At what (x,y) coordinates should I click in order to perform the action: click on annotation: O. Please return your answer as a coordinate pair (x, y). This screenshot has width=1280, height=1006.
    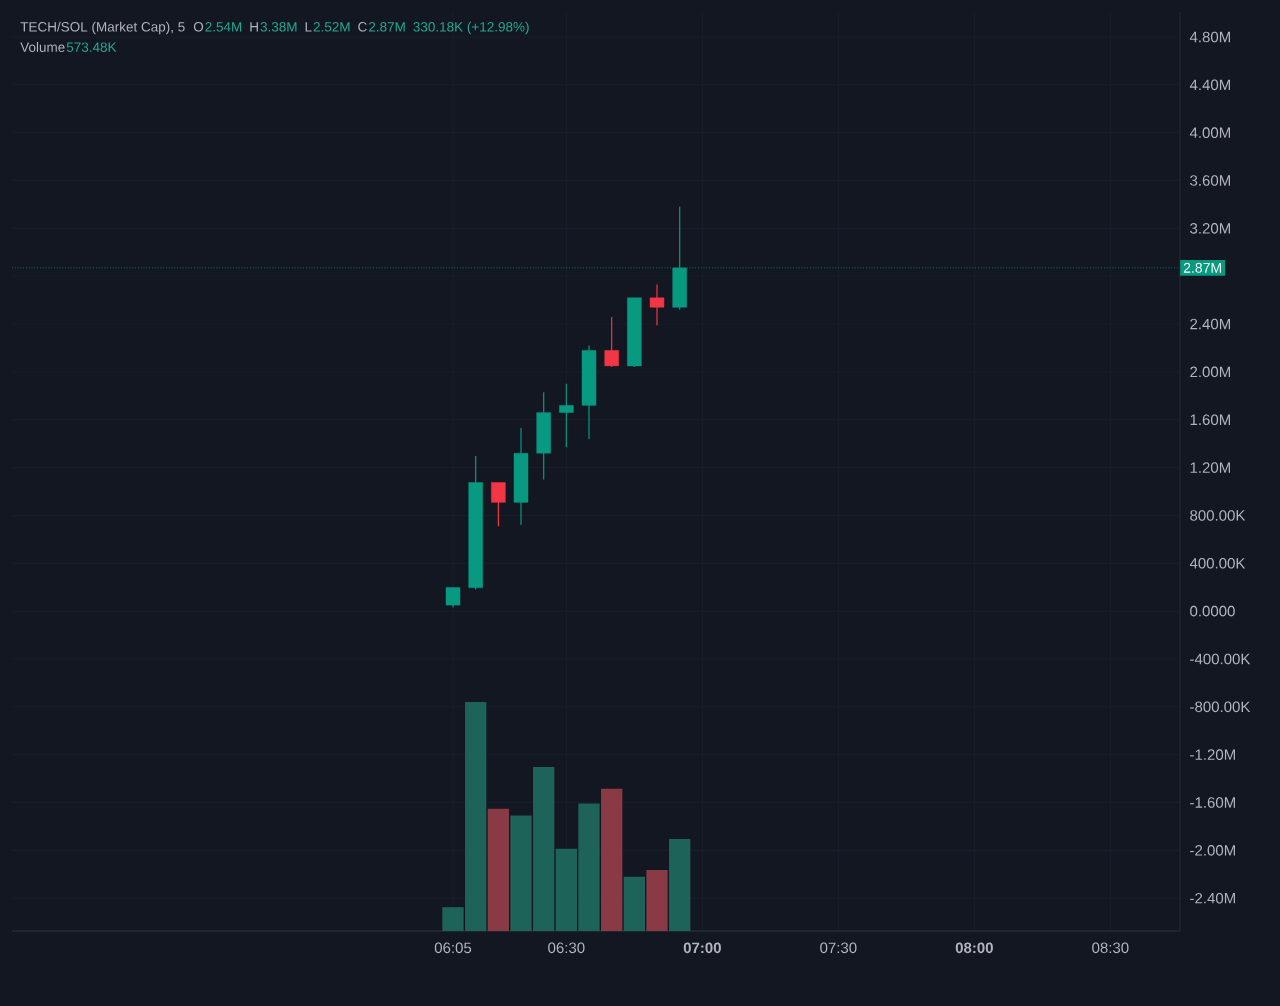
    Looking at the image, I should click on (198, 27).